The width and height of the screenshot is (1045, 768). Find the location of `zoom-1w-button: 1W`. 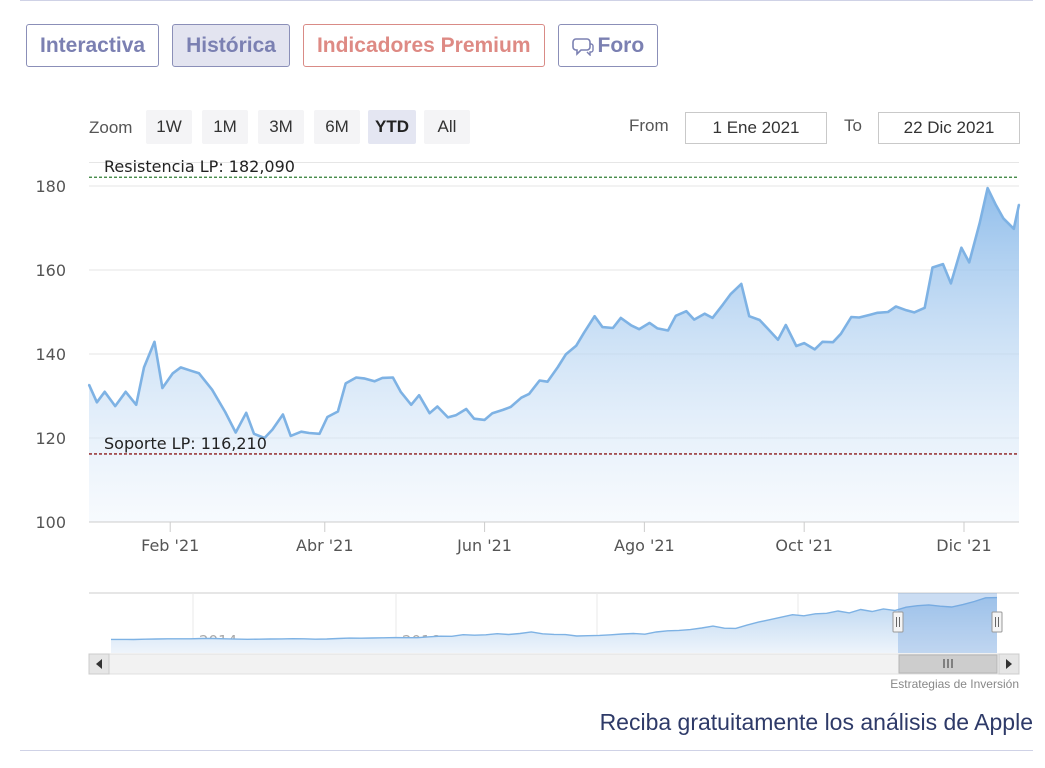

zoom-1w-button: 1W is located at coordinates (169, 127).